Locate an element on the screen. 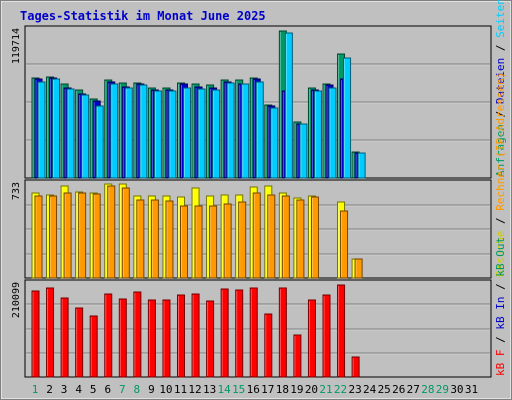  legend-panel-2: kB F / kB In / kB Out is located at coordinates (500, 306).